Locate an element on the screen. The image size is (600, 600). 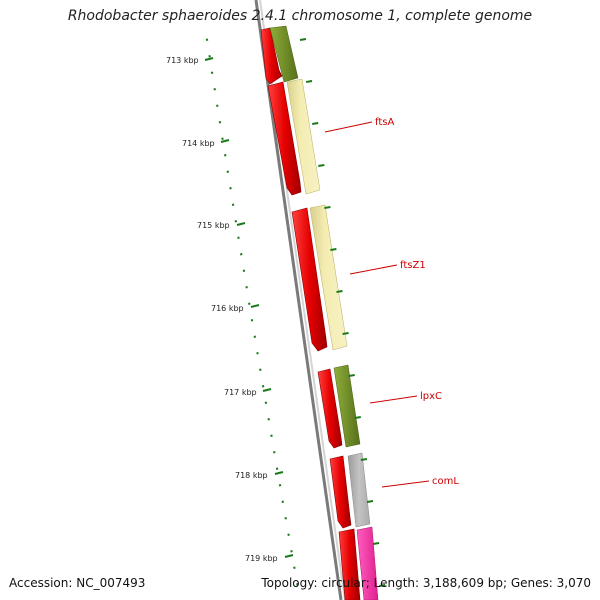
outer-ring-ticks is located at coordinates (342, 312).